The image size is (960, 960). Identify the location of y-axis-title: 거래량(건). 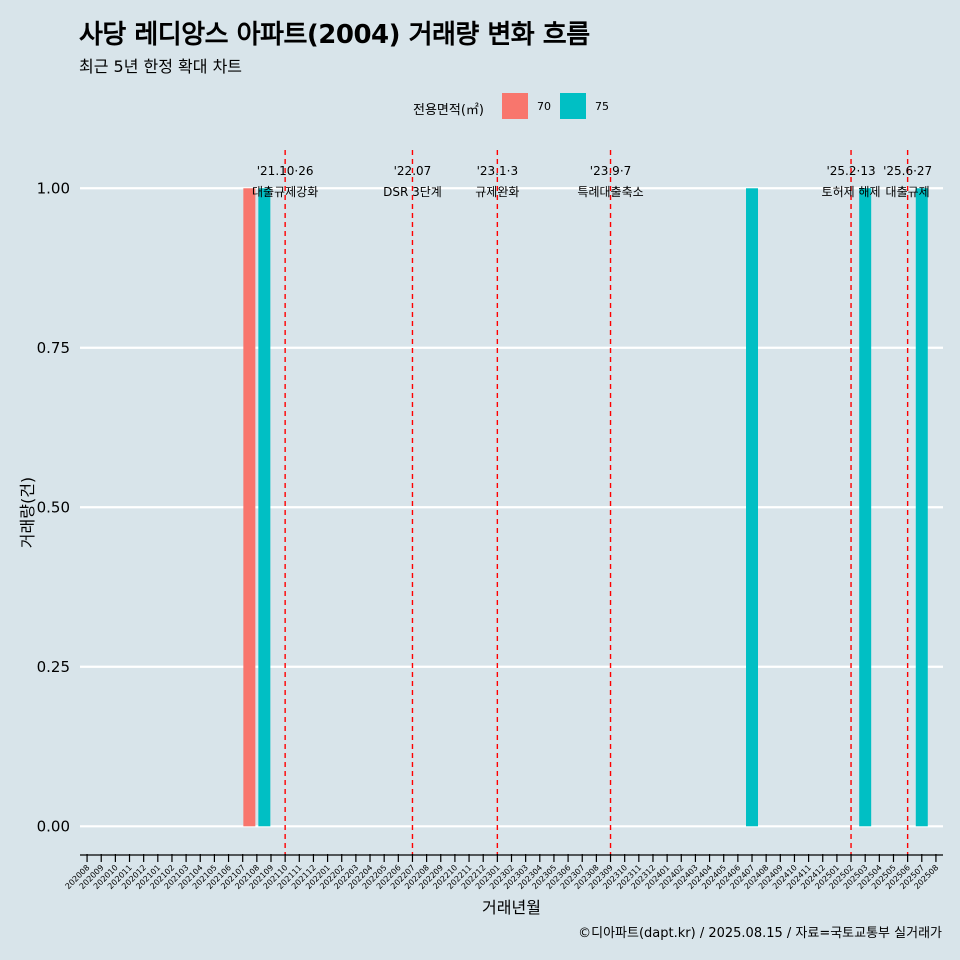
(27, 512).